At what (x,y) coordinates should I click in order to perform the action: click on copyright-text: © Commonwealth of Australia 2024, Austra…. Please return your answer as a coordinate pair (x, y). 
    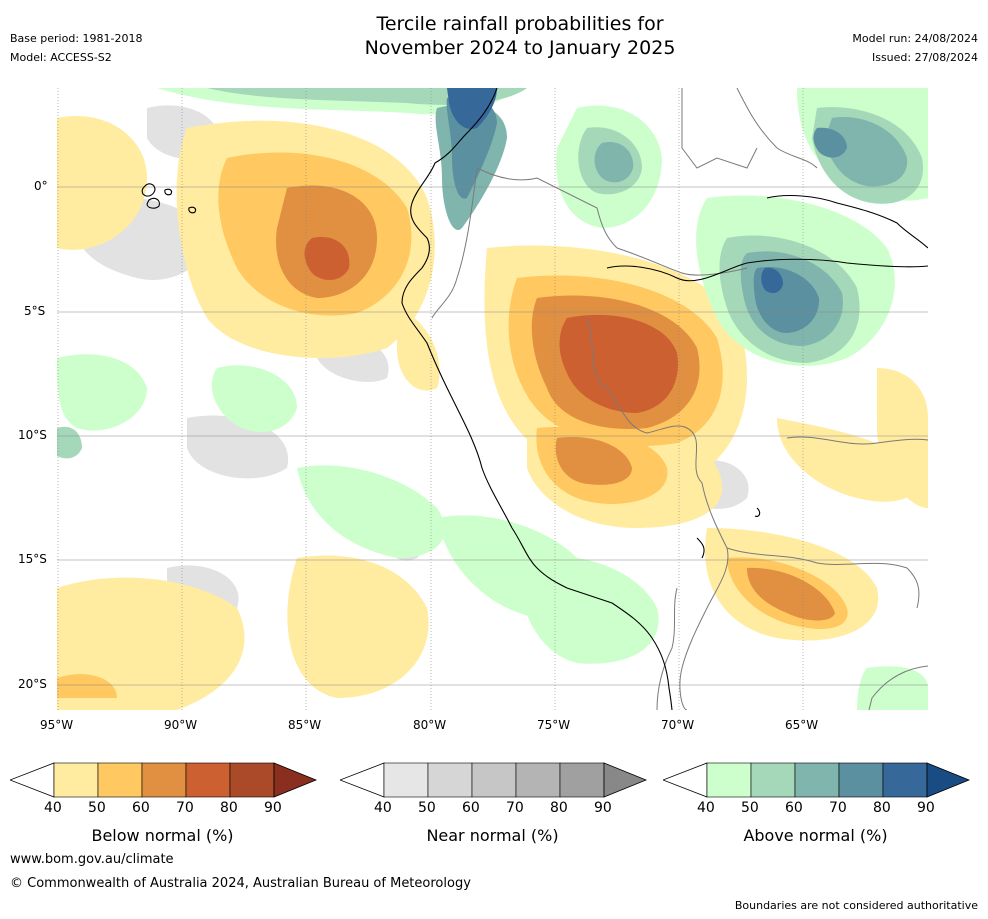
    Looking at the image, I should click on (240, 883).